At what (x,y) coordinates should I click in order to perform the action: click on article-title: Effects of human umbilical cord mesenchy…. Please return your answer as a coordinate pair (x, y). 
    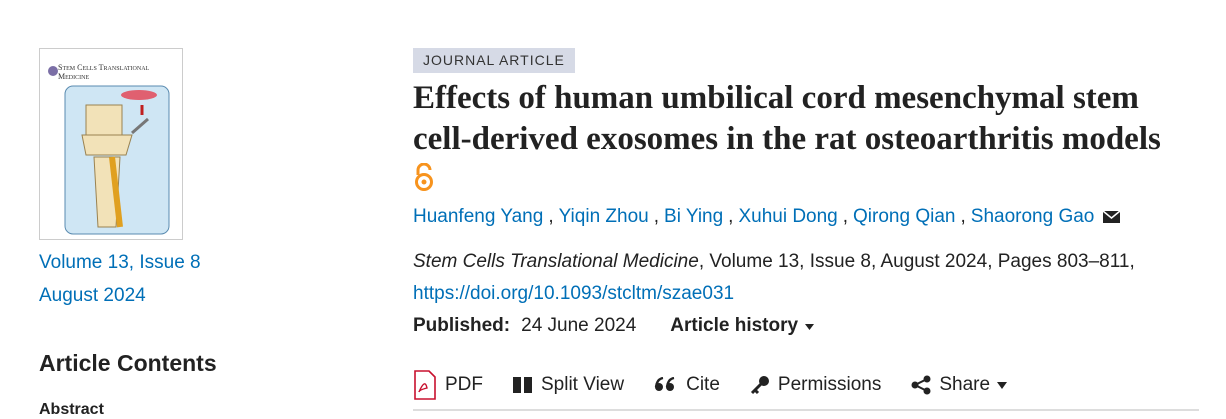
    Looking at the image, I should click on (787, 118).